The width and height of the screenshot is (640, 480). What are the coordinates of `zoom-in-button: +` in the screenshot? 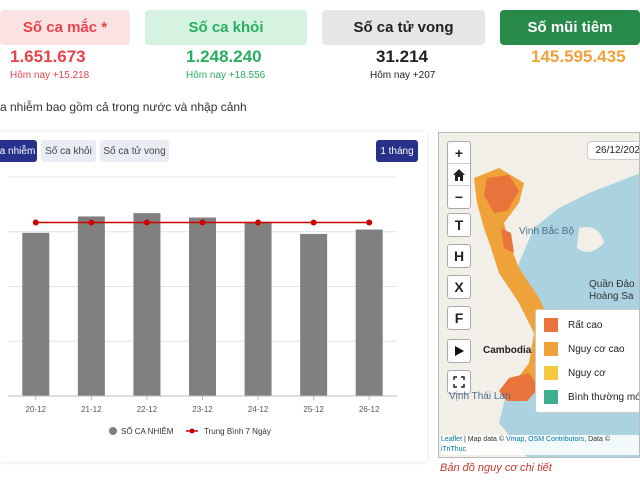 It's located at (459, 153).